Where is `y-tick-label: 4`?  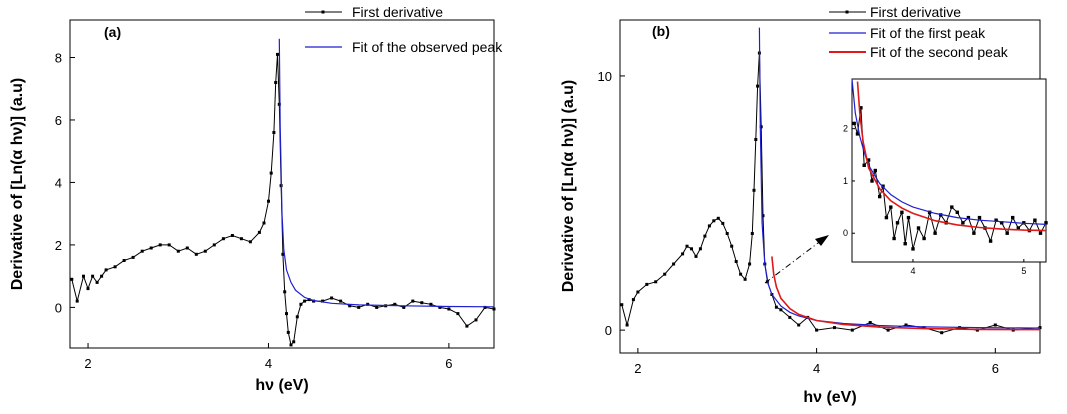 y-tick-label: 4 is located at coordinates (58, 182).